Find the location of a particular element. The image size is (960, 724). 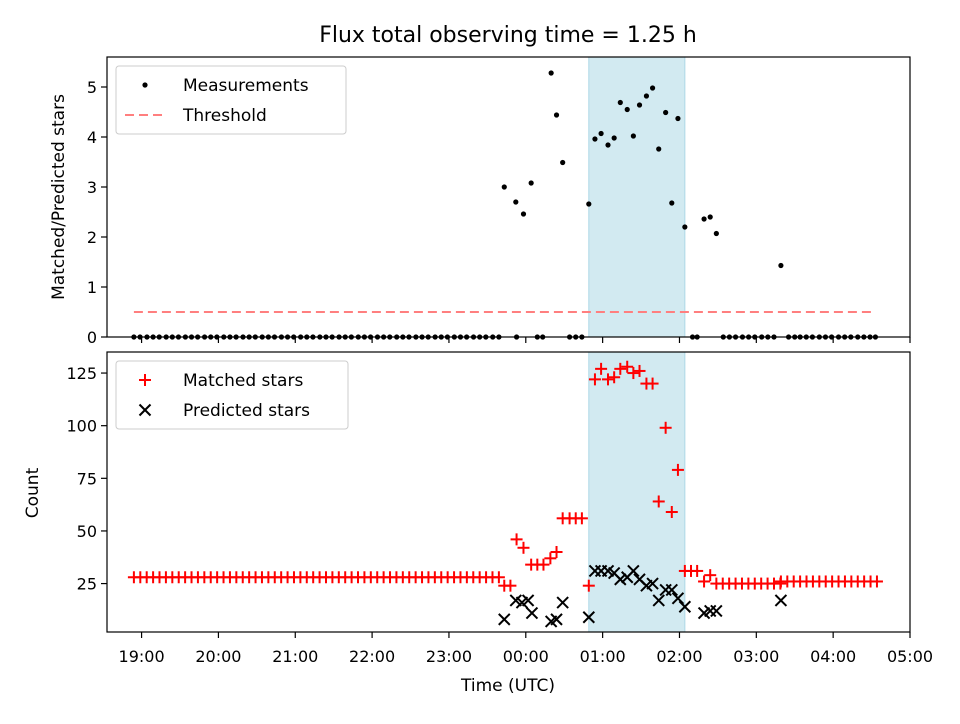

y-tick-label-1: 2 is located at coordinates (92, 237).